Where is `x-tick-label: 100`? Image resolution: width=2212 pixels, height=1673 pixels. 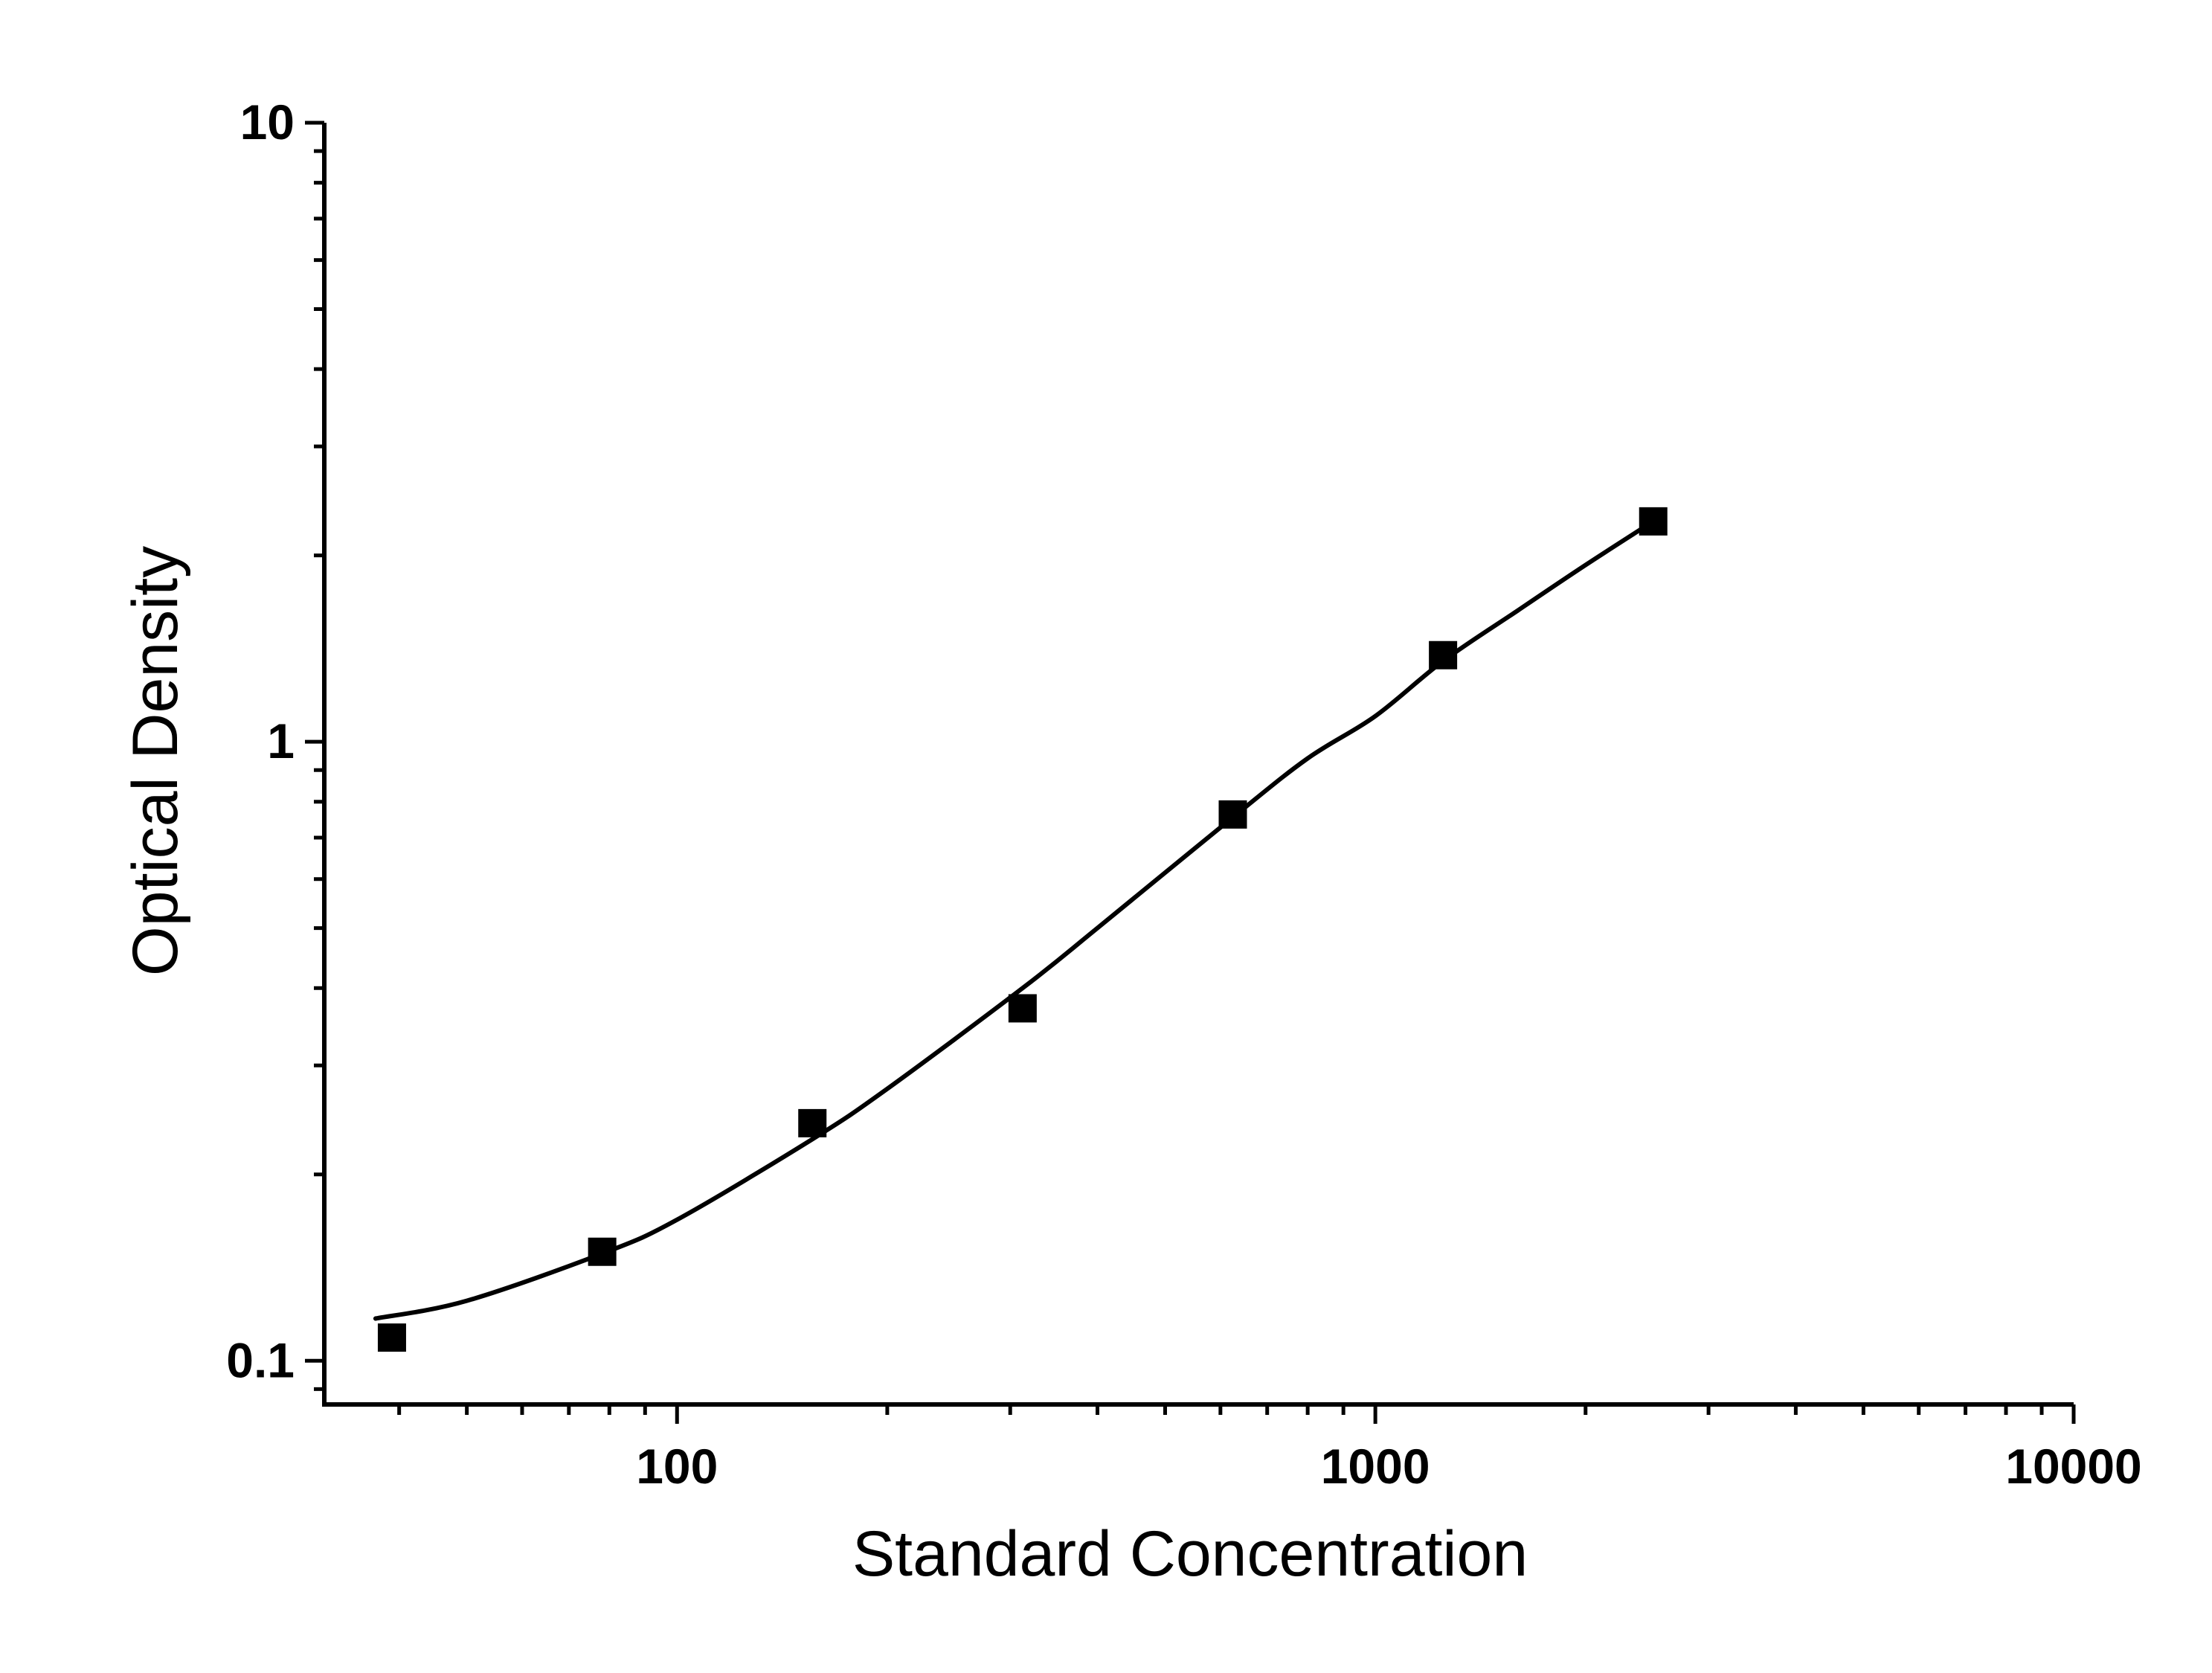 x-tick-label: 100 is located at coordinates (677, 1466).